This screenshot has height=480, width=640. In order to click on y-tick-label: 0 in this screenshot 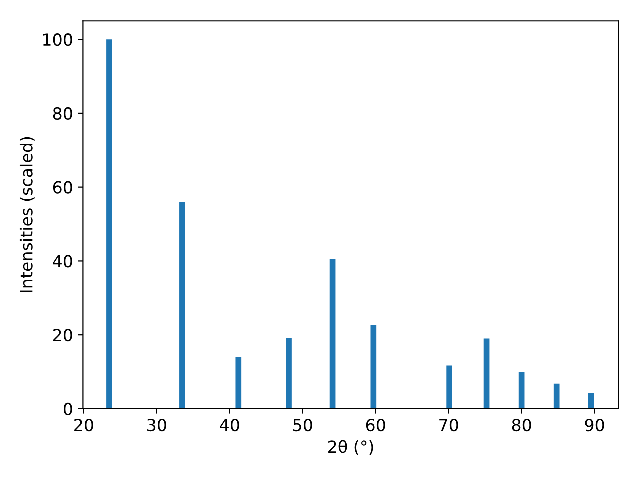, I will do `click(68, 409)`.